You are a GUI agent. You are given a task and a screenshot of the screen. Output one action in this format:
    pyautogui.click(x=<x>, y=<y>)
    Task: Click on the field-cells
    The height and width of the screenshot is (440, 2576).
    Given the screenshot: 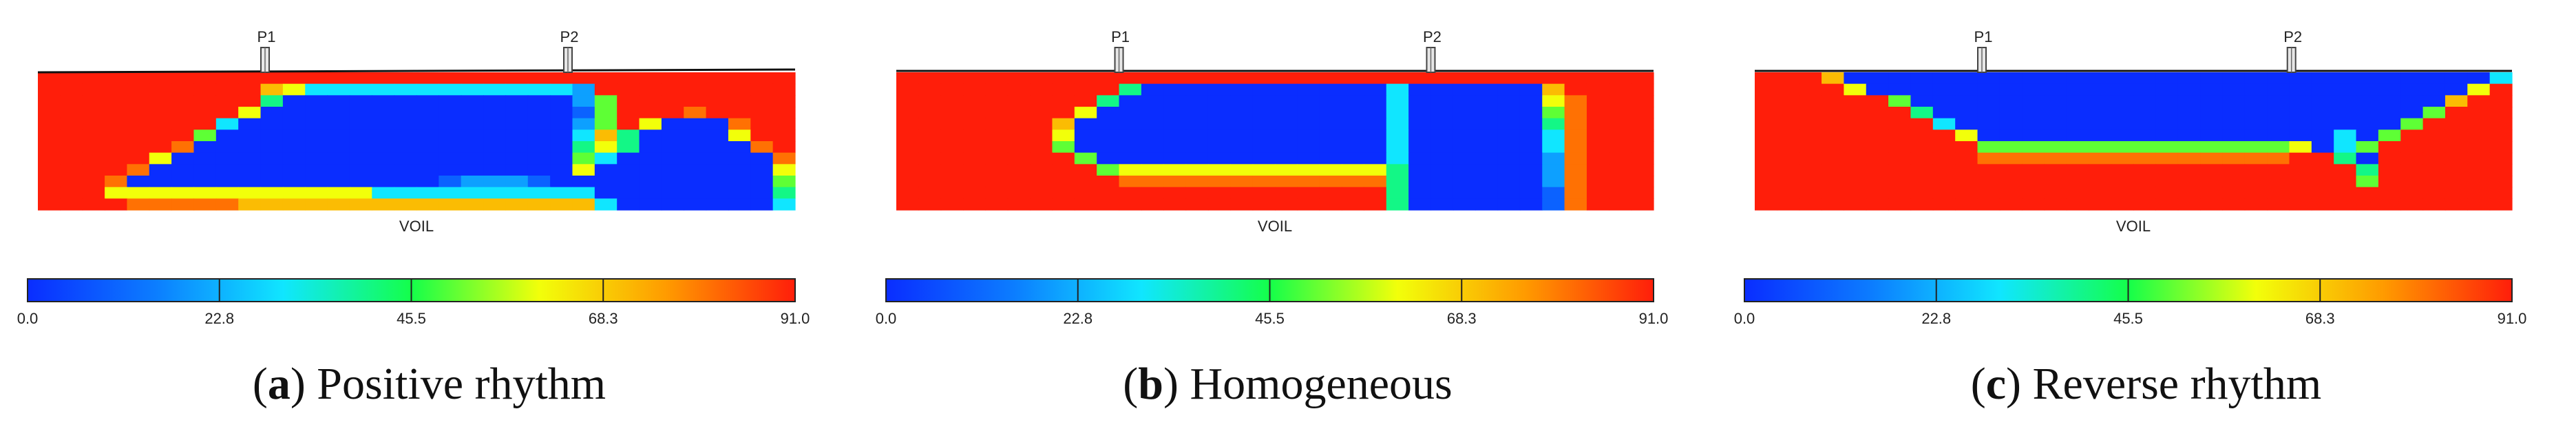 What is the action you would take?
    pyautogui.click(x=1275, y=141)
    